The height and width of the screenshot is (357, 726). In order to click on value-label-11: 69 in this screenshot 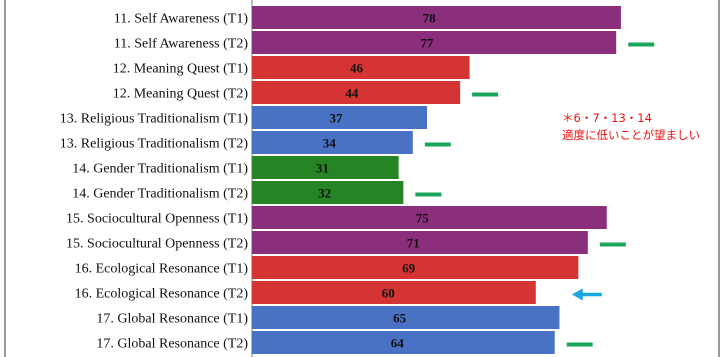, I will do `click(409, 268)`.